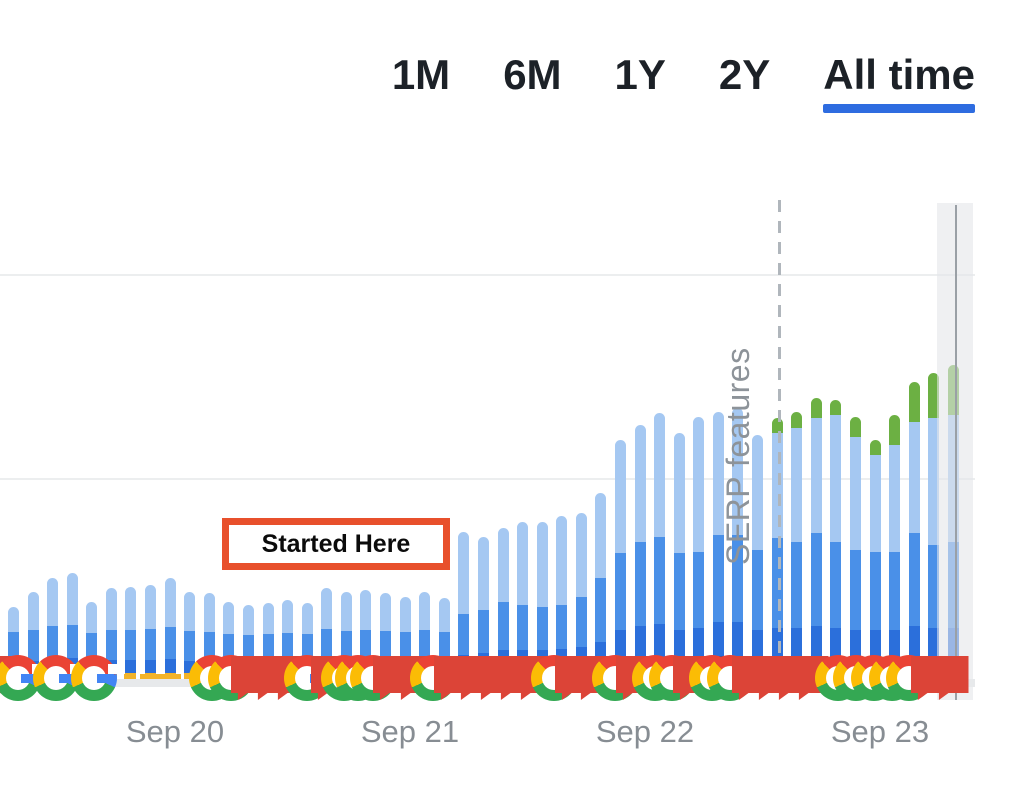 Image resolution: width=1024 pixels, height=793 pixels. I want to click on tab-2y: 2Y, so click(744, 74).